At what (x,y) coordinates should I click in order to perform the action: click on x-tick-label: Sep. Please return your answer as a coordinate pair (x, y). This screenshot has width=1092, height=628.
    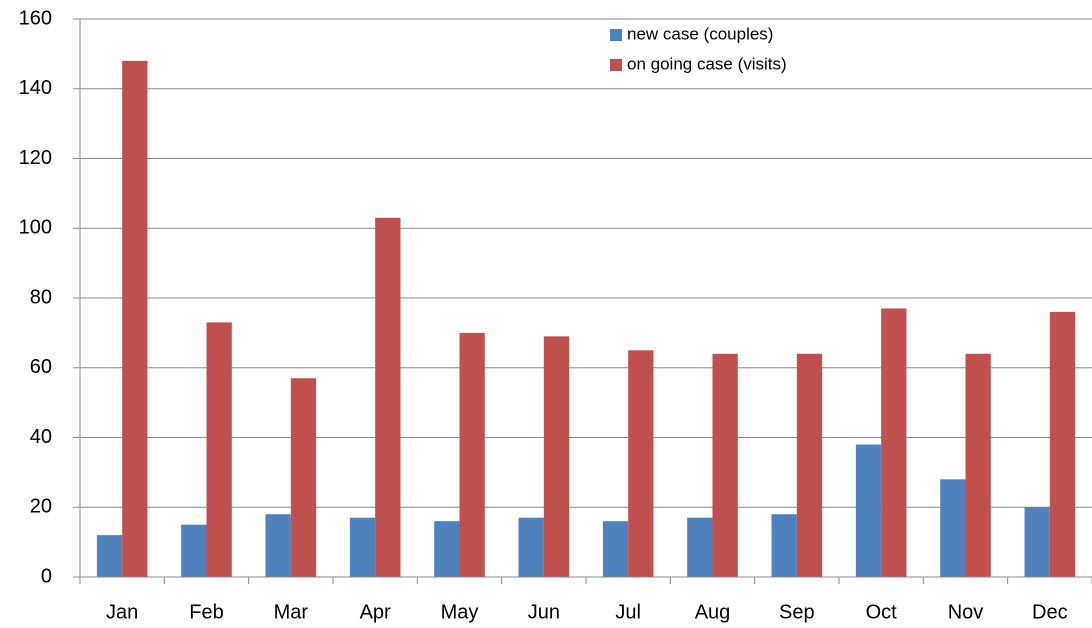
    Looking at the image, I should click on (797, 612).